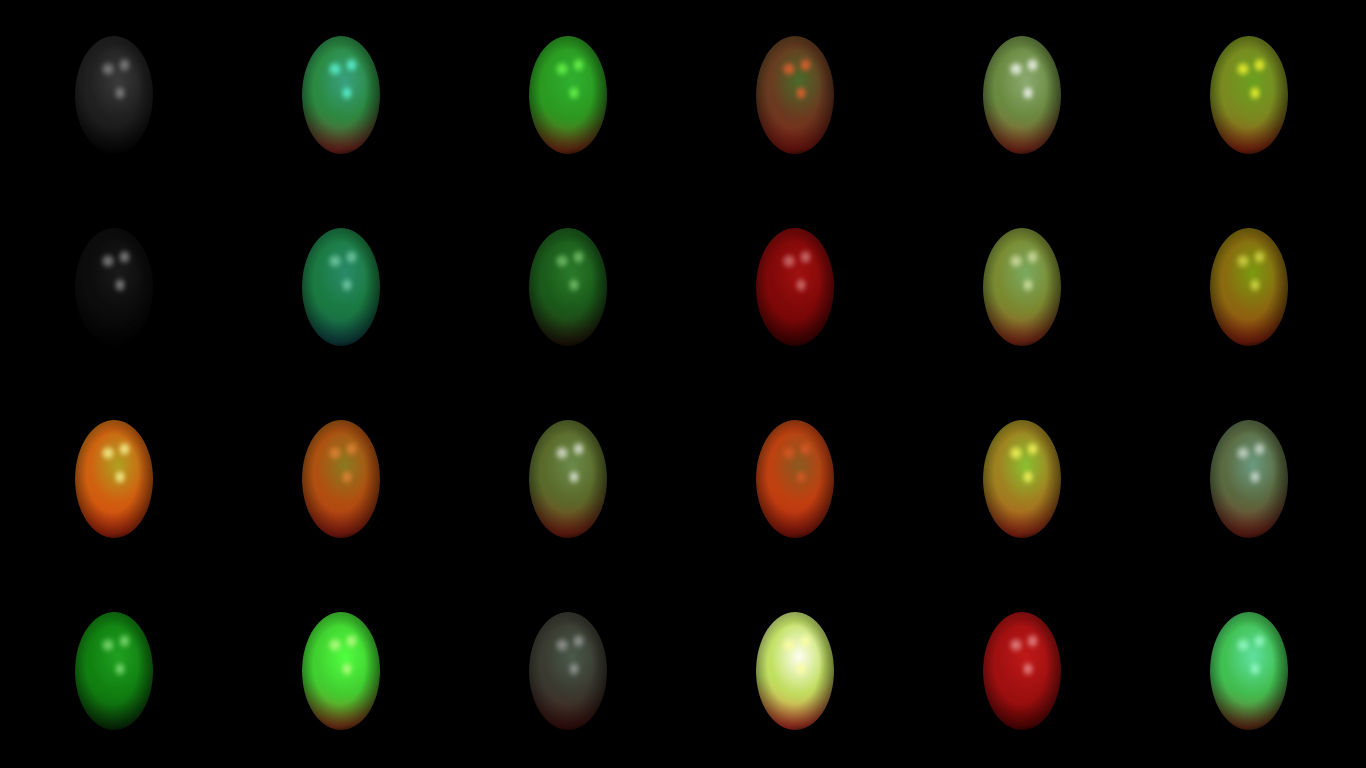 Image resolution: width=1366 pixels, height=768 pixels. I want to click on sphere-r4-c1, so click(114, 671).